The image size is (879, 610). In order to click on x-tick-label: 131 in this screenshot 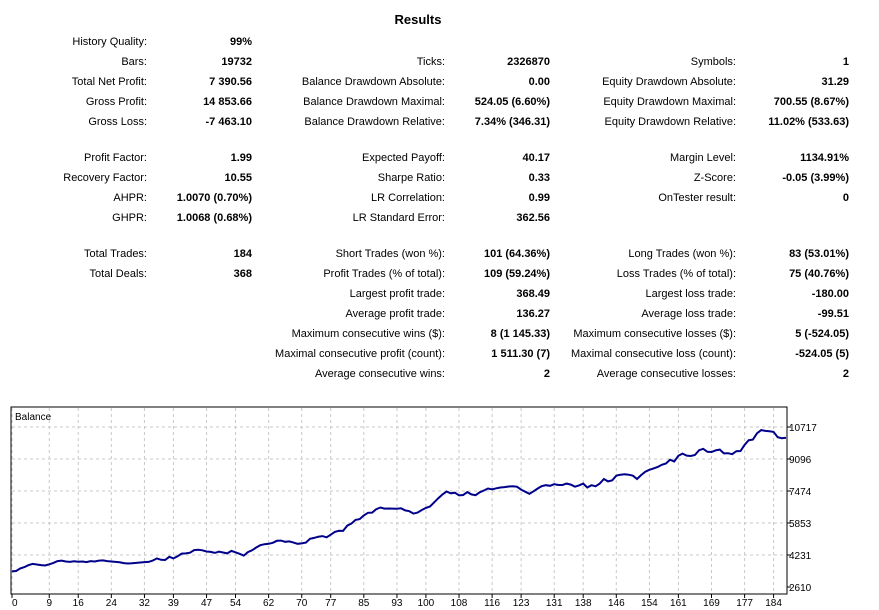, I will do `click(554, 603)`.